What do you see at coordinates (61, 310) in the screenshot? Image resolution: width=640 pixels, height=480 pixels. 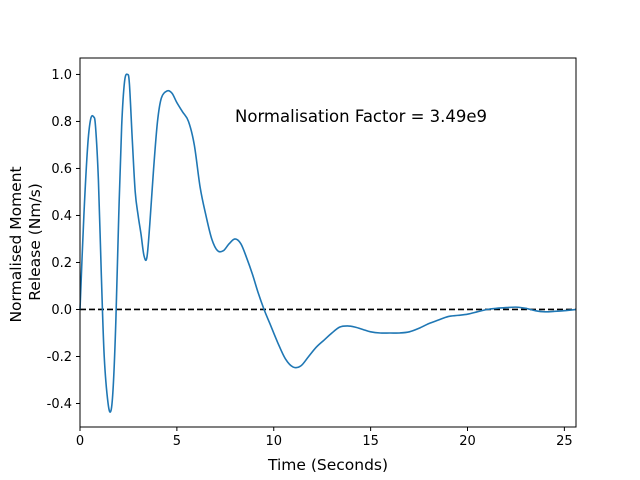 I see `y-tick-label: 0.0` at bounding box center [61, 310].